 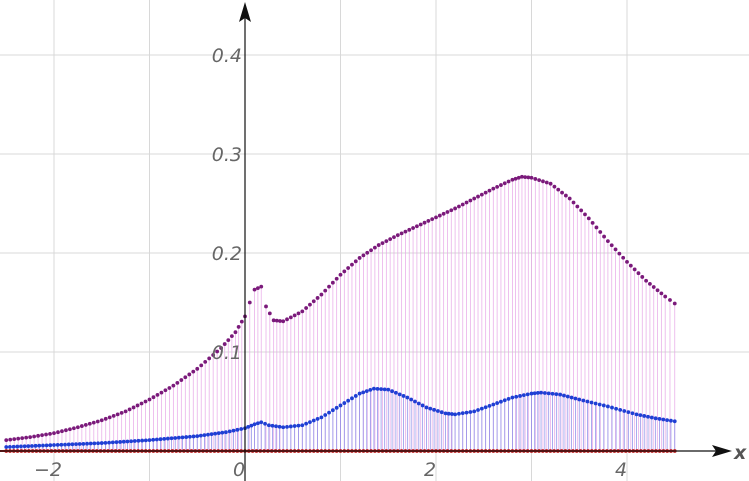 What do you see at coordinates (245, 12) in the screenshot?
I see `y-axis-arrow-icon` at bounding box center [245, 12].